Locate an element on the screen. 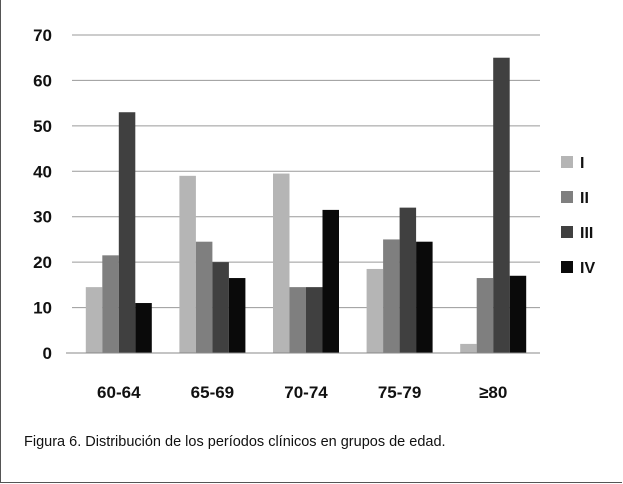  x-axis-category-labels: 60-64 65-69 70-74 75-79 ≥80 is located at coordinates (302, 392).